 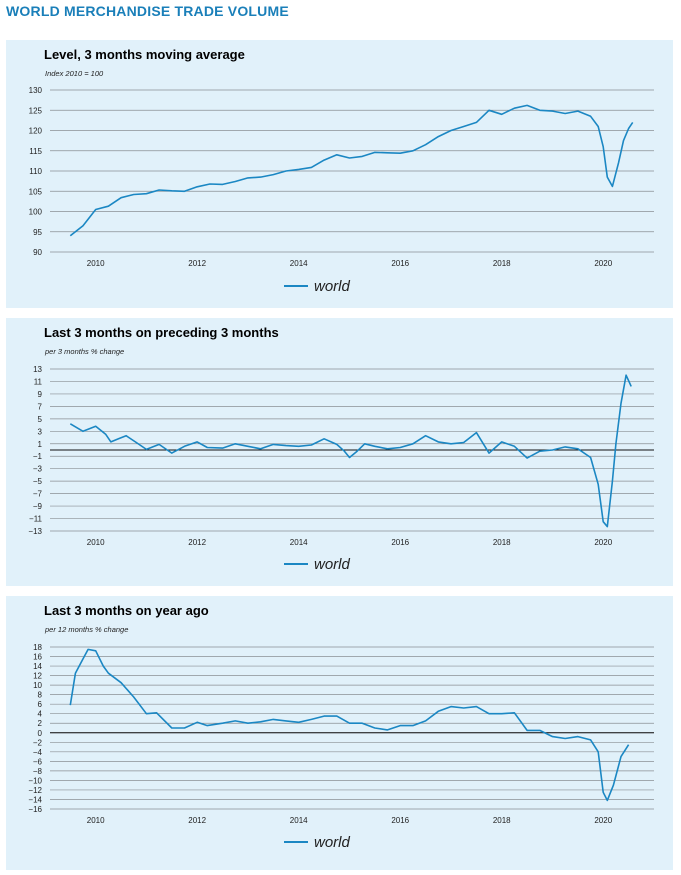 I want to click on chart-2-ytick-label: −9, so click(x=38, y=506).